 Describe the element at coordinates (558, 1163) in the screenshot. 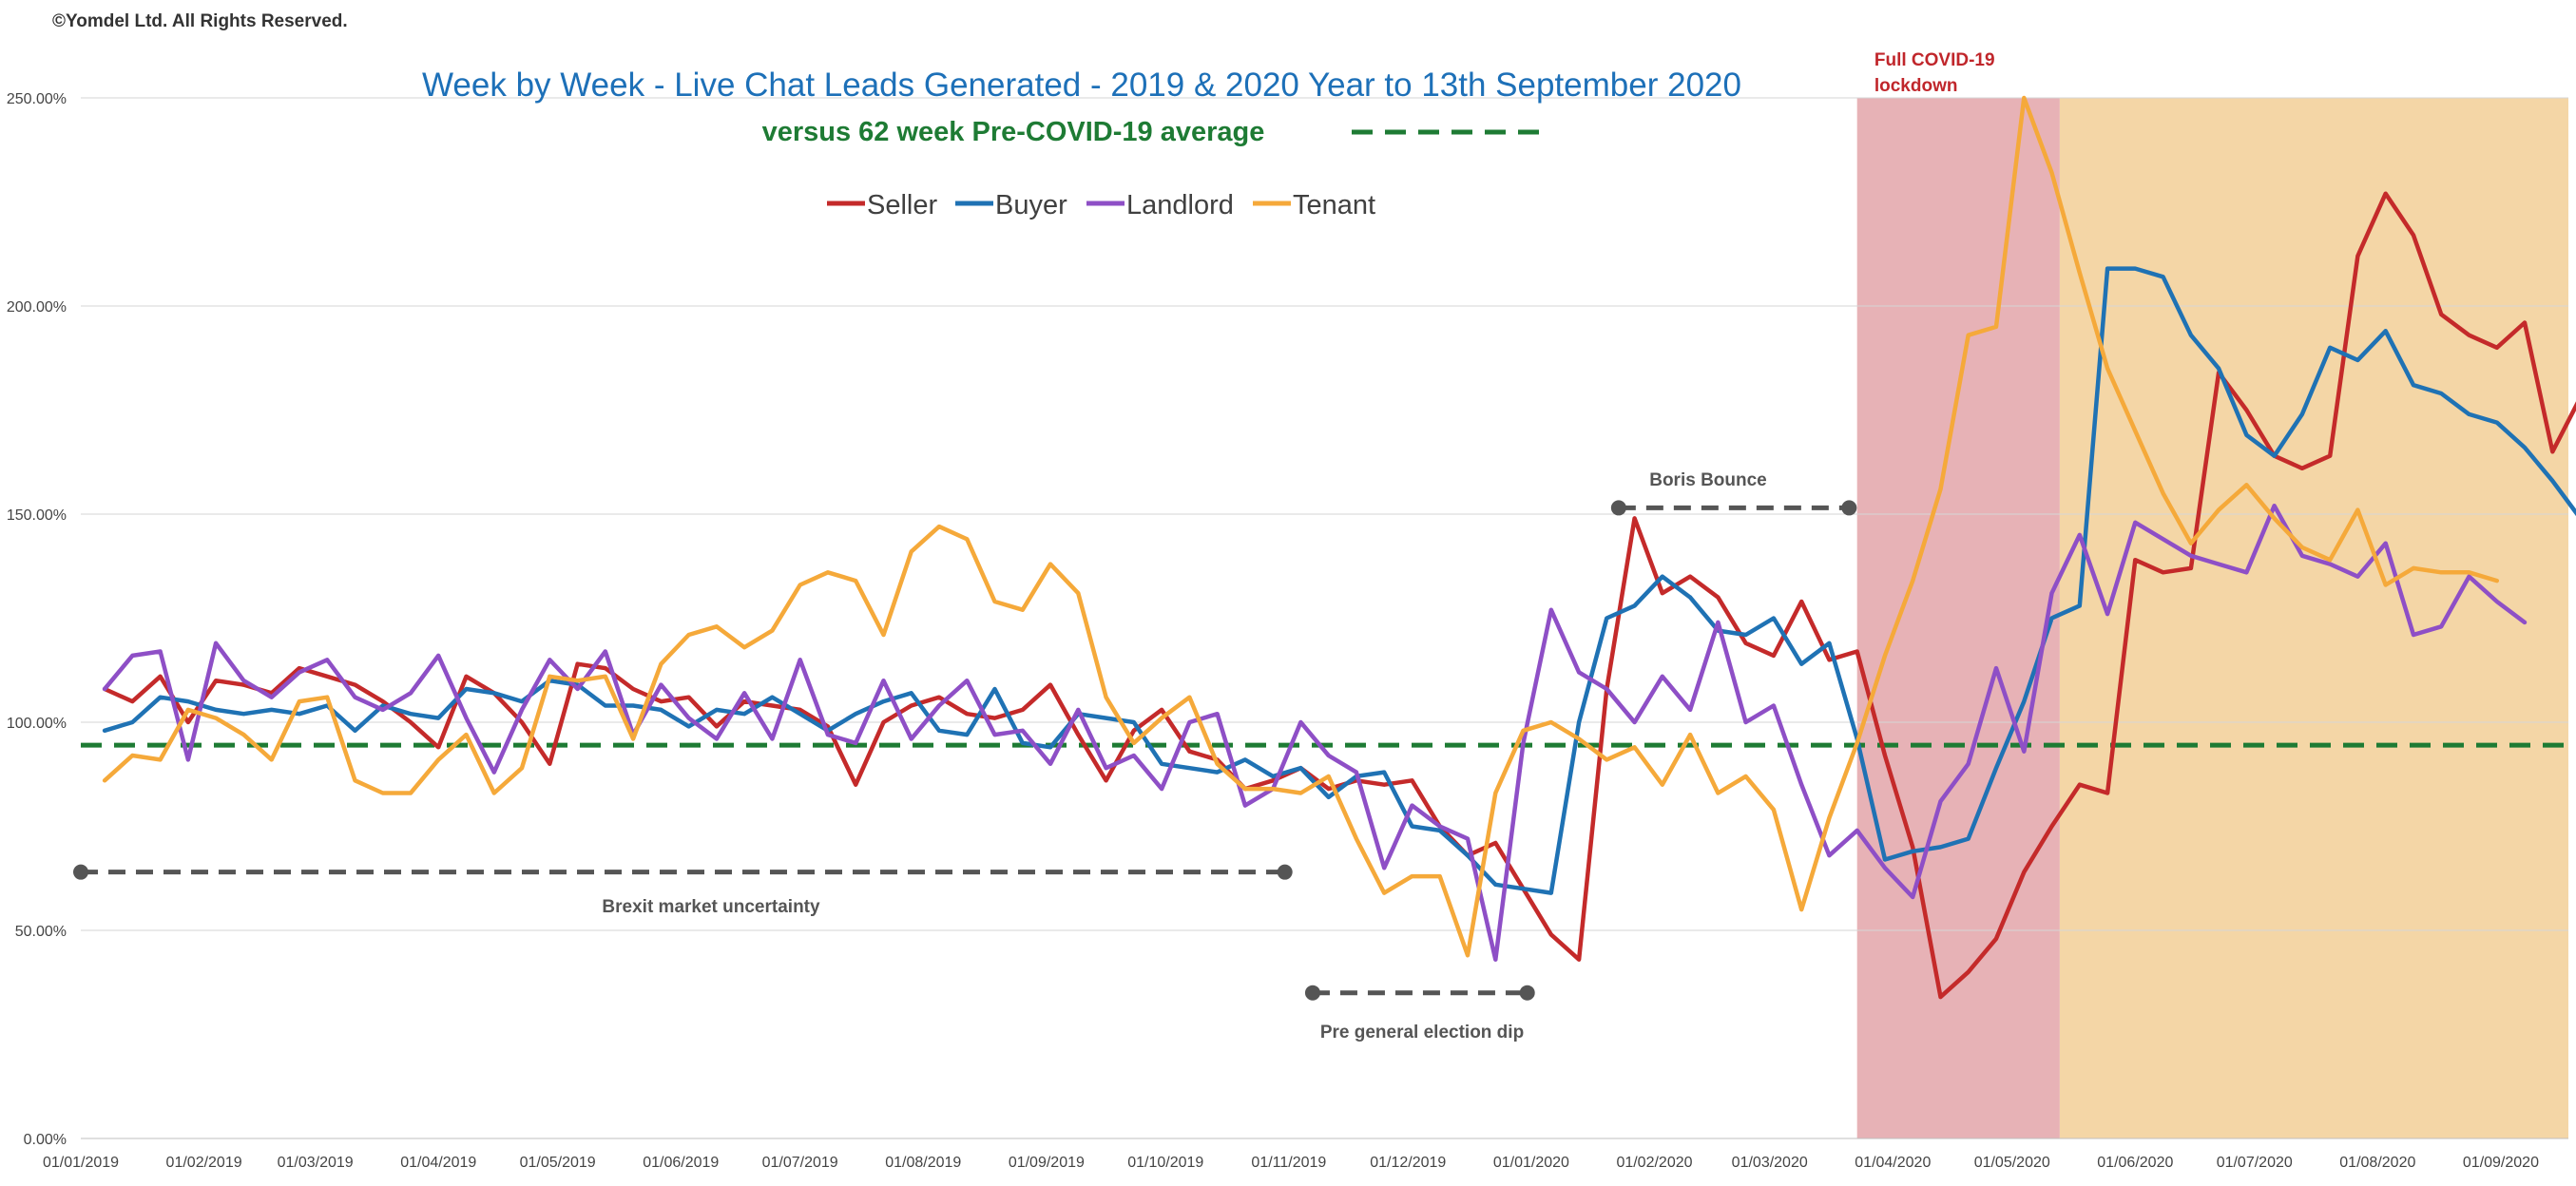

I see `x-tick-label: 01/05/2019` at that location.